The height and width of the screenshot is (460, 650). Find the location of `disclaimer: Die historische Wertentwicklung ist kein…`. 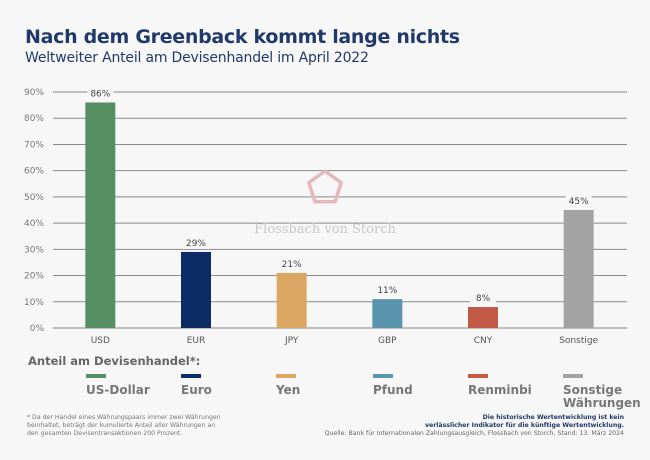

disclaimer: Die historische Wertentwicklung ist kein… is located at coordinates (524, 422).